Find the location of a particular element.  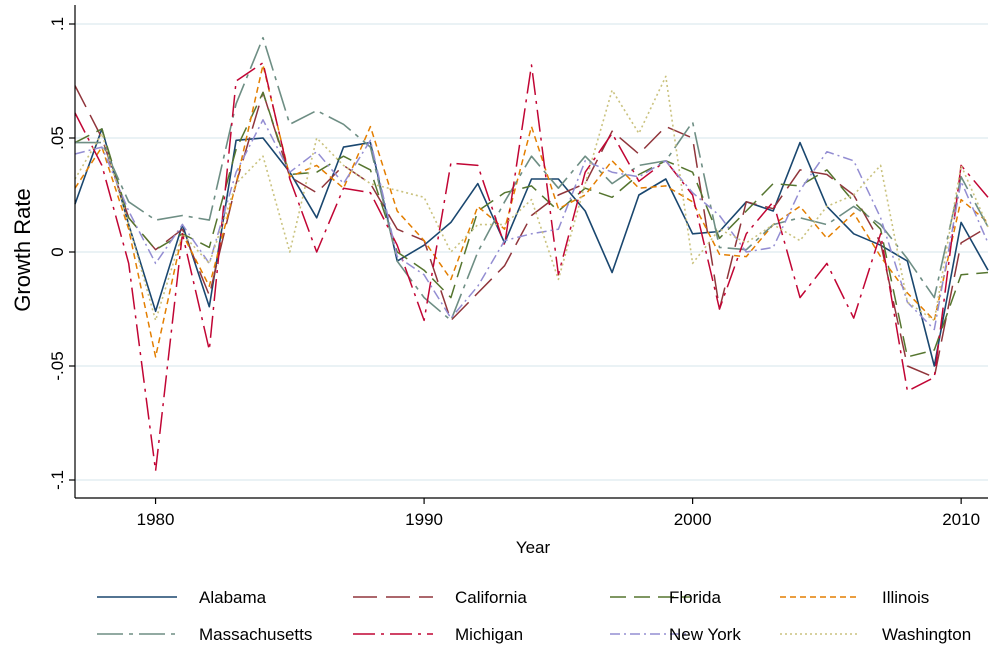

y-tick-label-0: -.1 is located at coordinates (57, 480).